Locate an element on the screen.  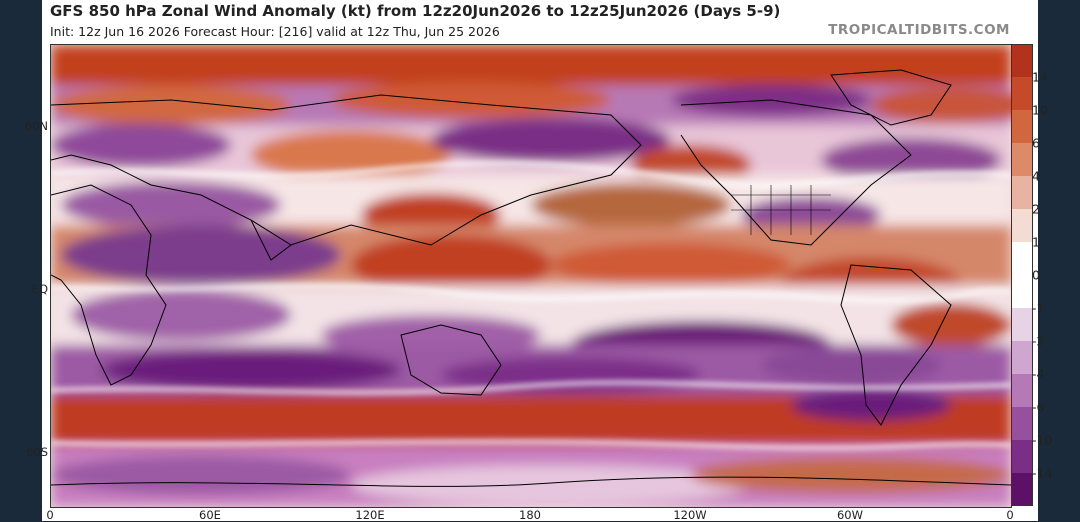
longitude-label: 180 is located at coordinates (530, 515).